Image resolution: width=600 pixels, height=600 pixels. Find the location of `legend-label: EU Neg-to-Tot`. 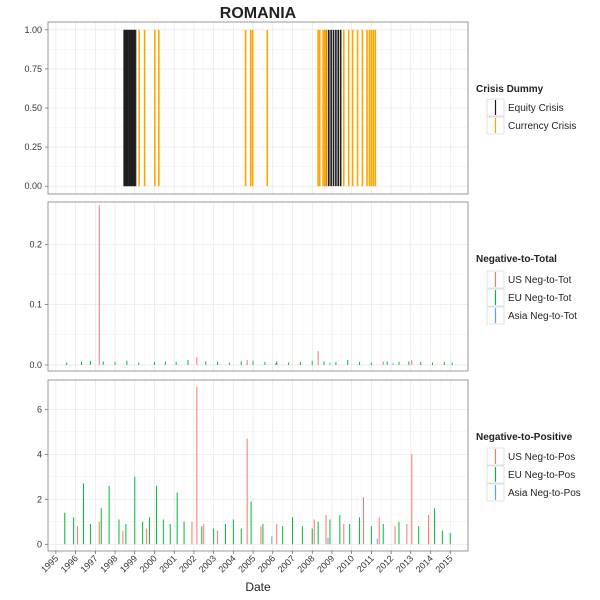

legend-label: EU Neg-to-Tot is located at coordinates (540, 298).